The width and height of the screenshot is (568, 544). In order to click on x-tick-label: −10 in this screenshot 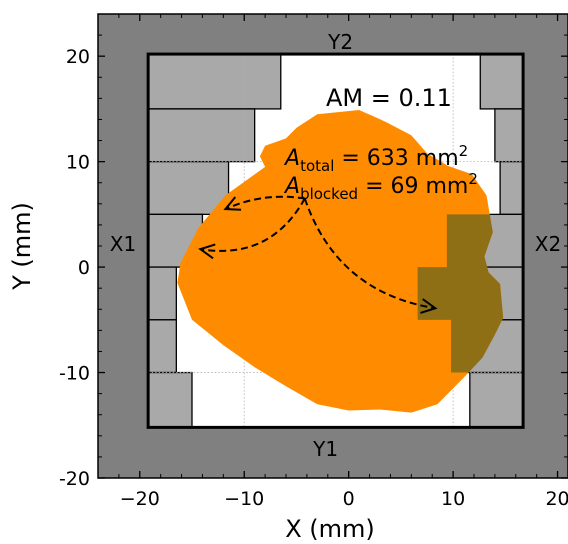, I will do `click(244, 499)`.